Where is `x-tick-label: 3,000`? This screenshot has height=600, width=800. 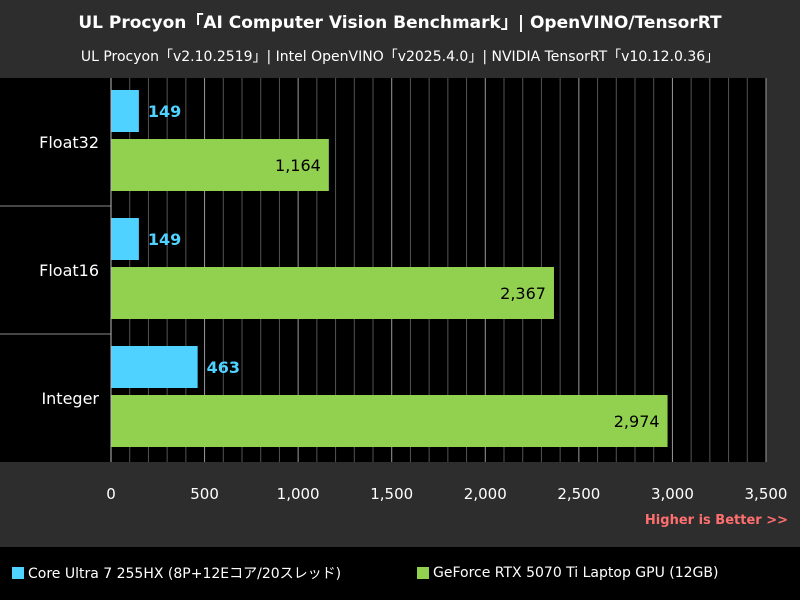 x-tick-label: 3,000 is located at coordinates (672, 494).